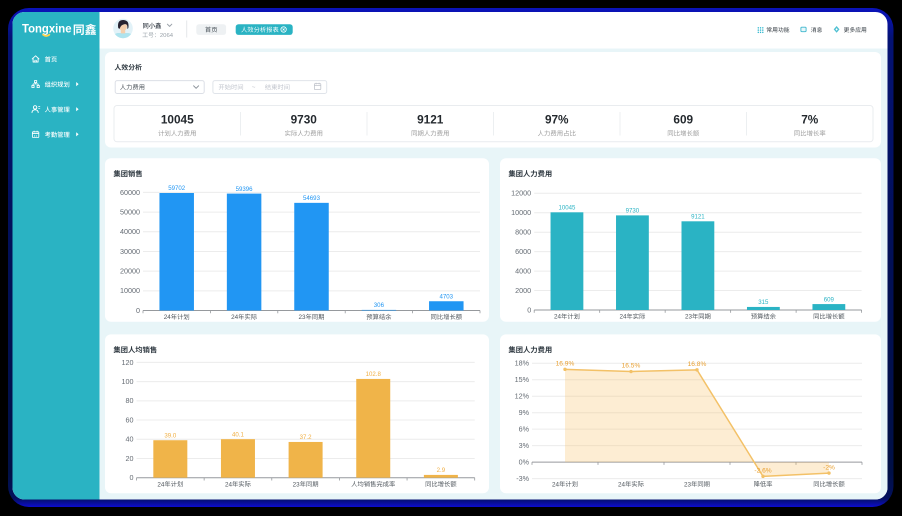 The width and height of the screenshot is (902, 516). Describe the element at coordinates (129, 419) in the screenshot. I see `svg-text: 60` at that location.